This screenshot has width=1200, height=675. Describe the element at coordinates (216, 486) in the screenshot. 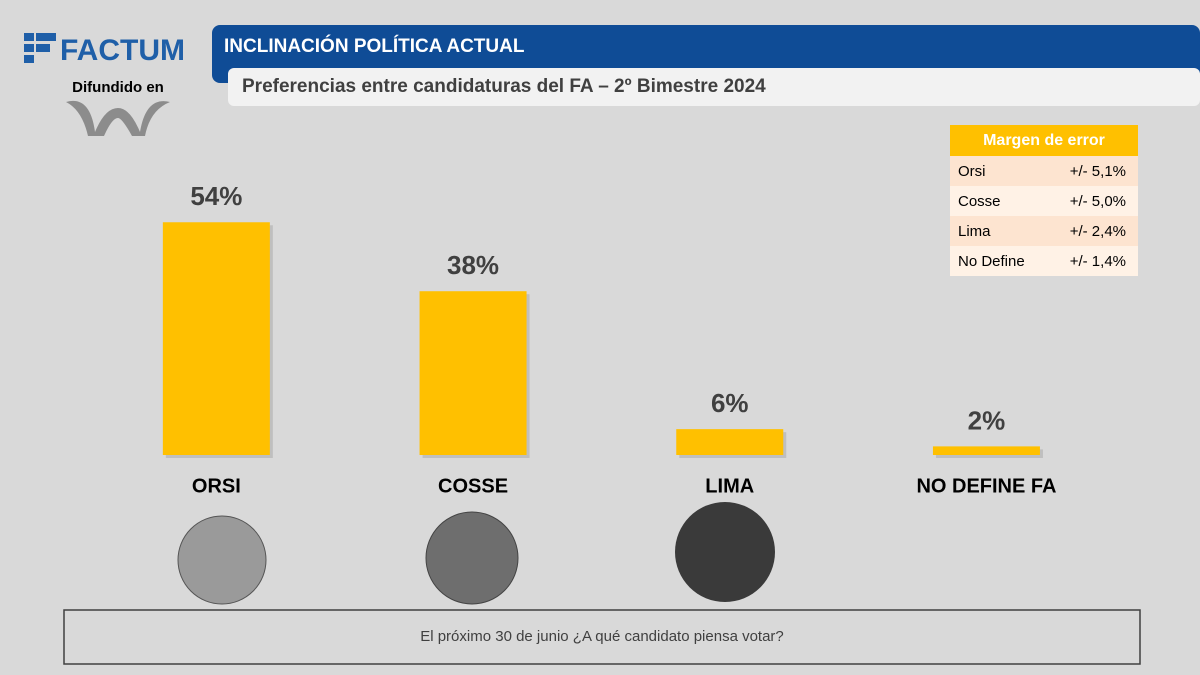

I see `category-label: ORSI` at that location.